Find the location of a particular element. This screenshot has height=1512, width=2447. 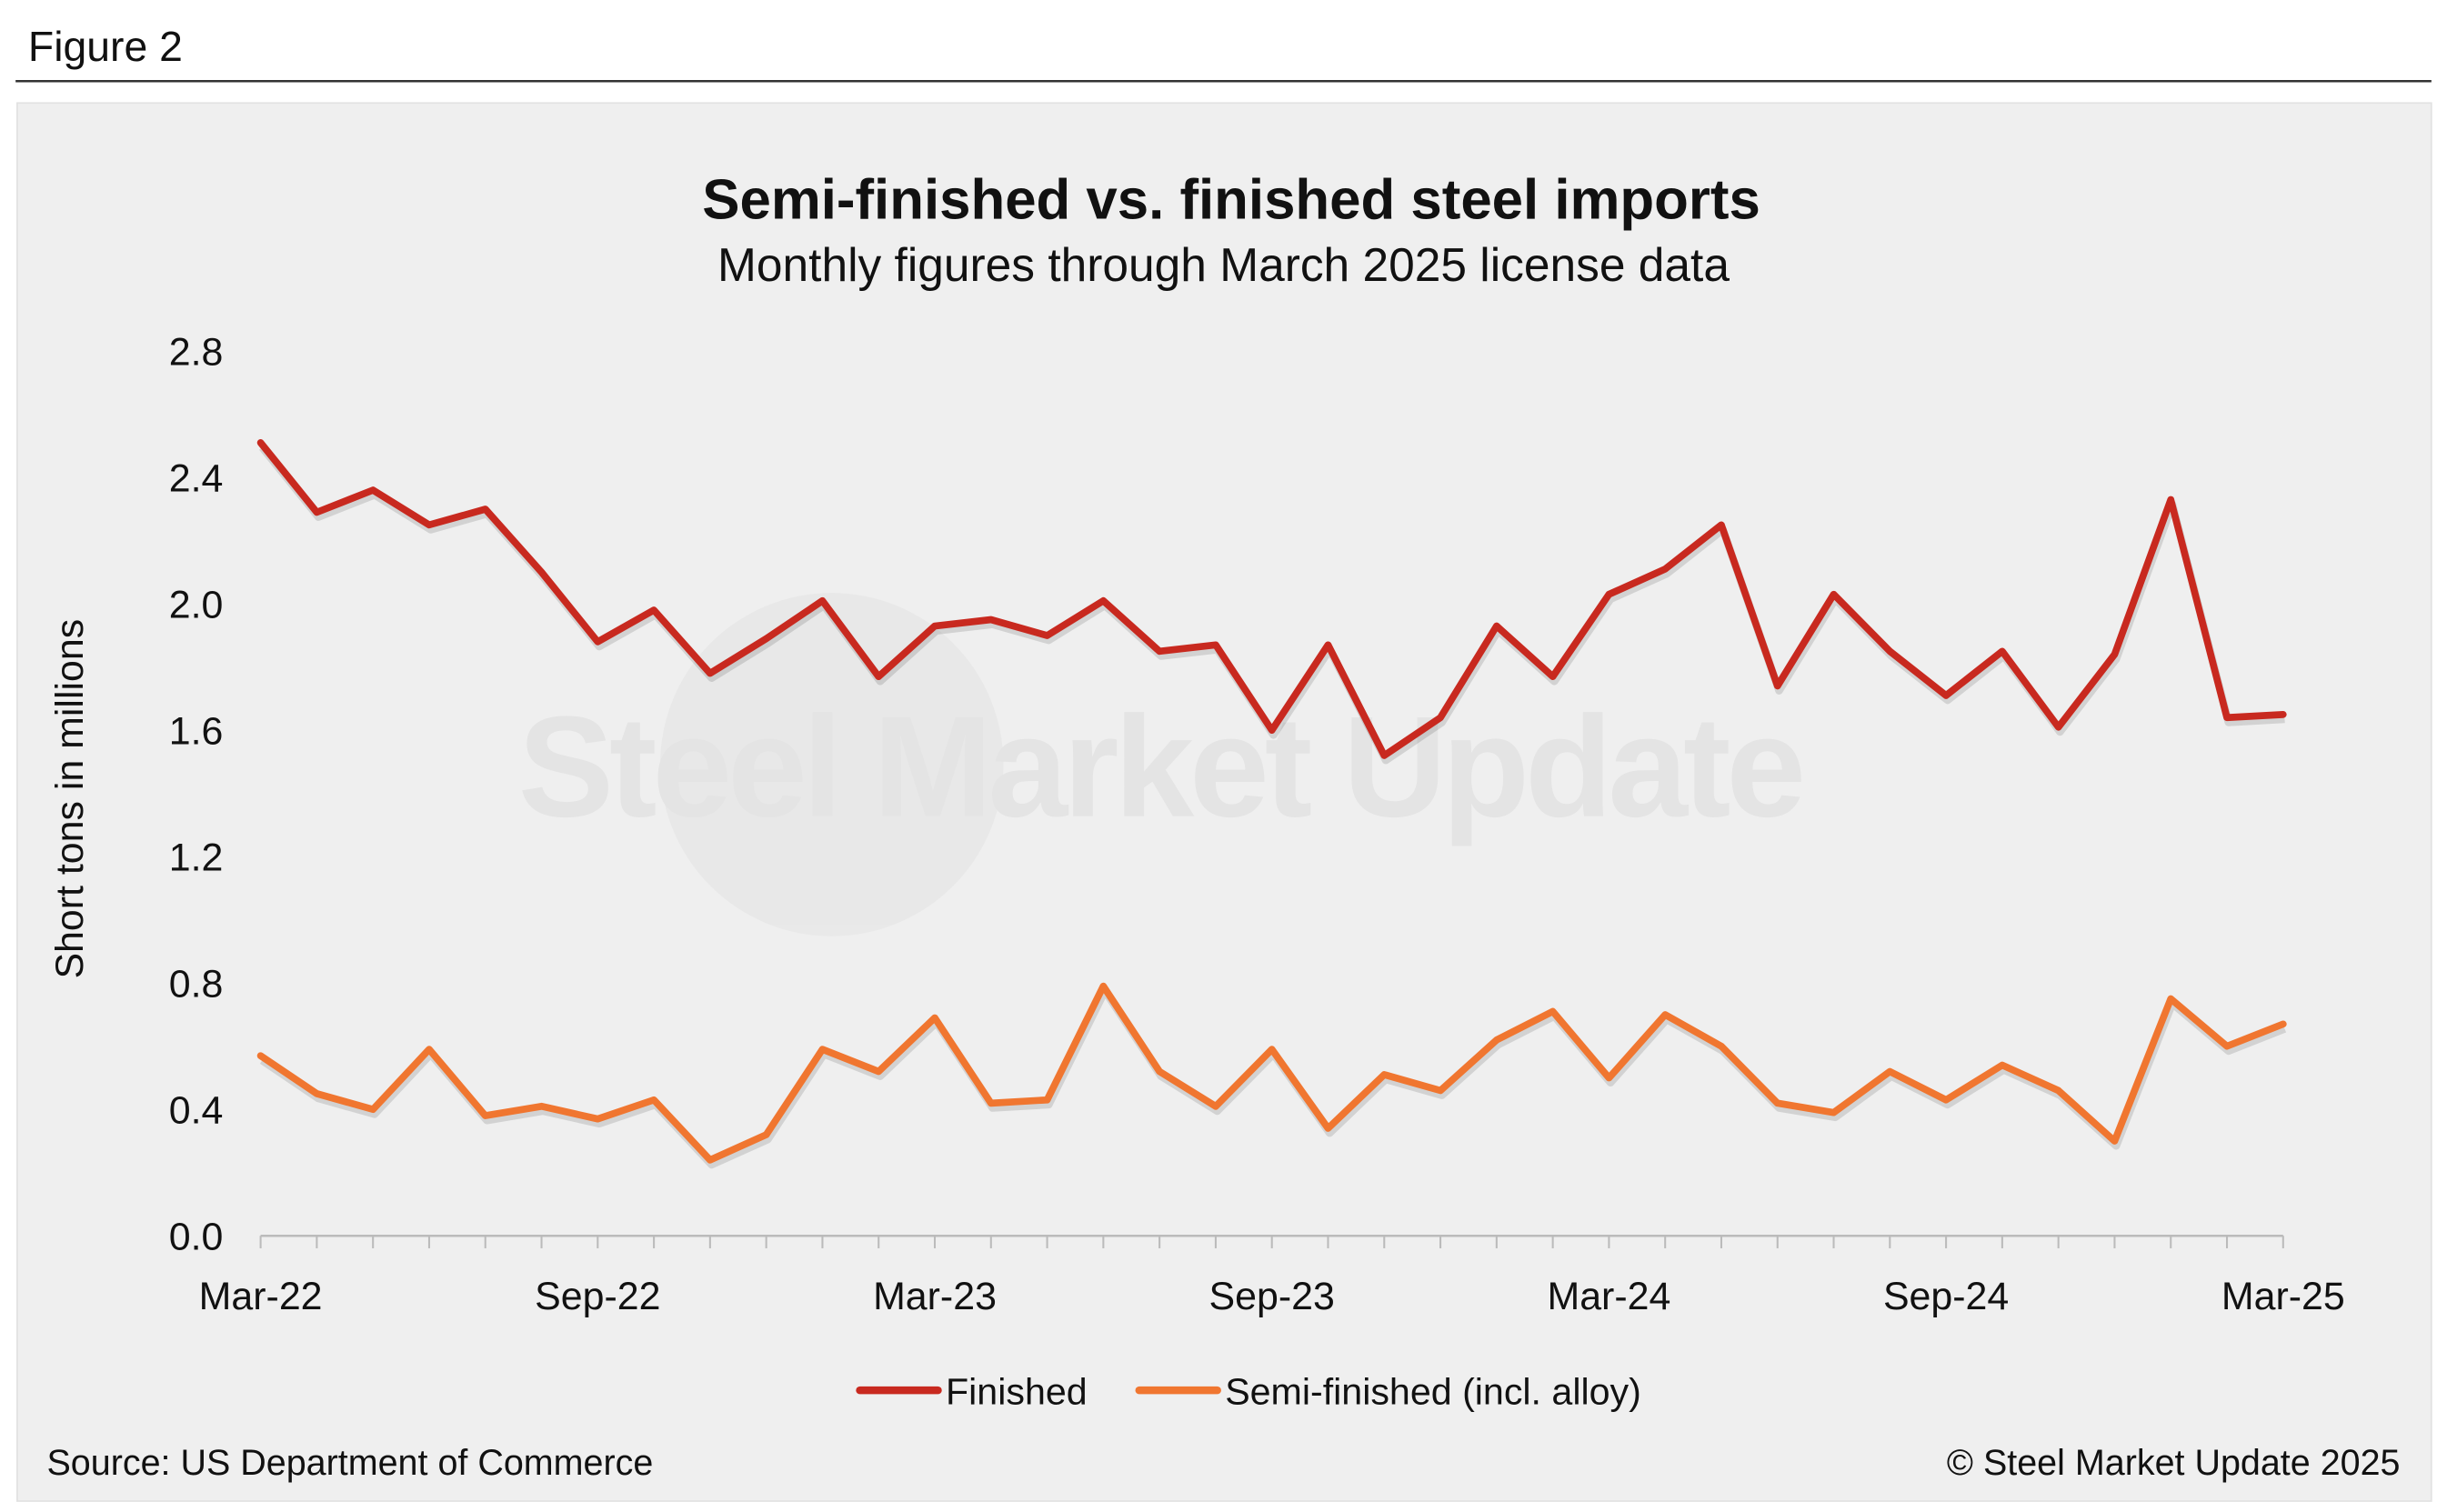

y-tick-label: 0.8 is located at coordinates (197, 985).